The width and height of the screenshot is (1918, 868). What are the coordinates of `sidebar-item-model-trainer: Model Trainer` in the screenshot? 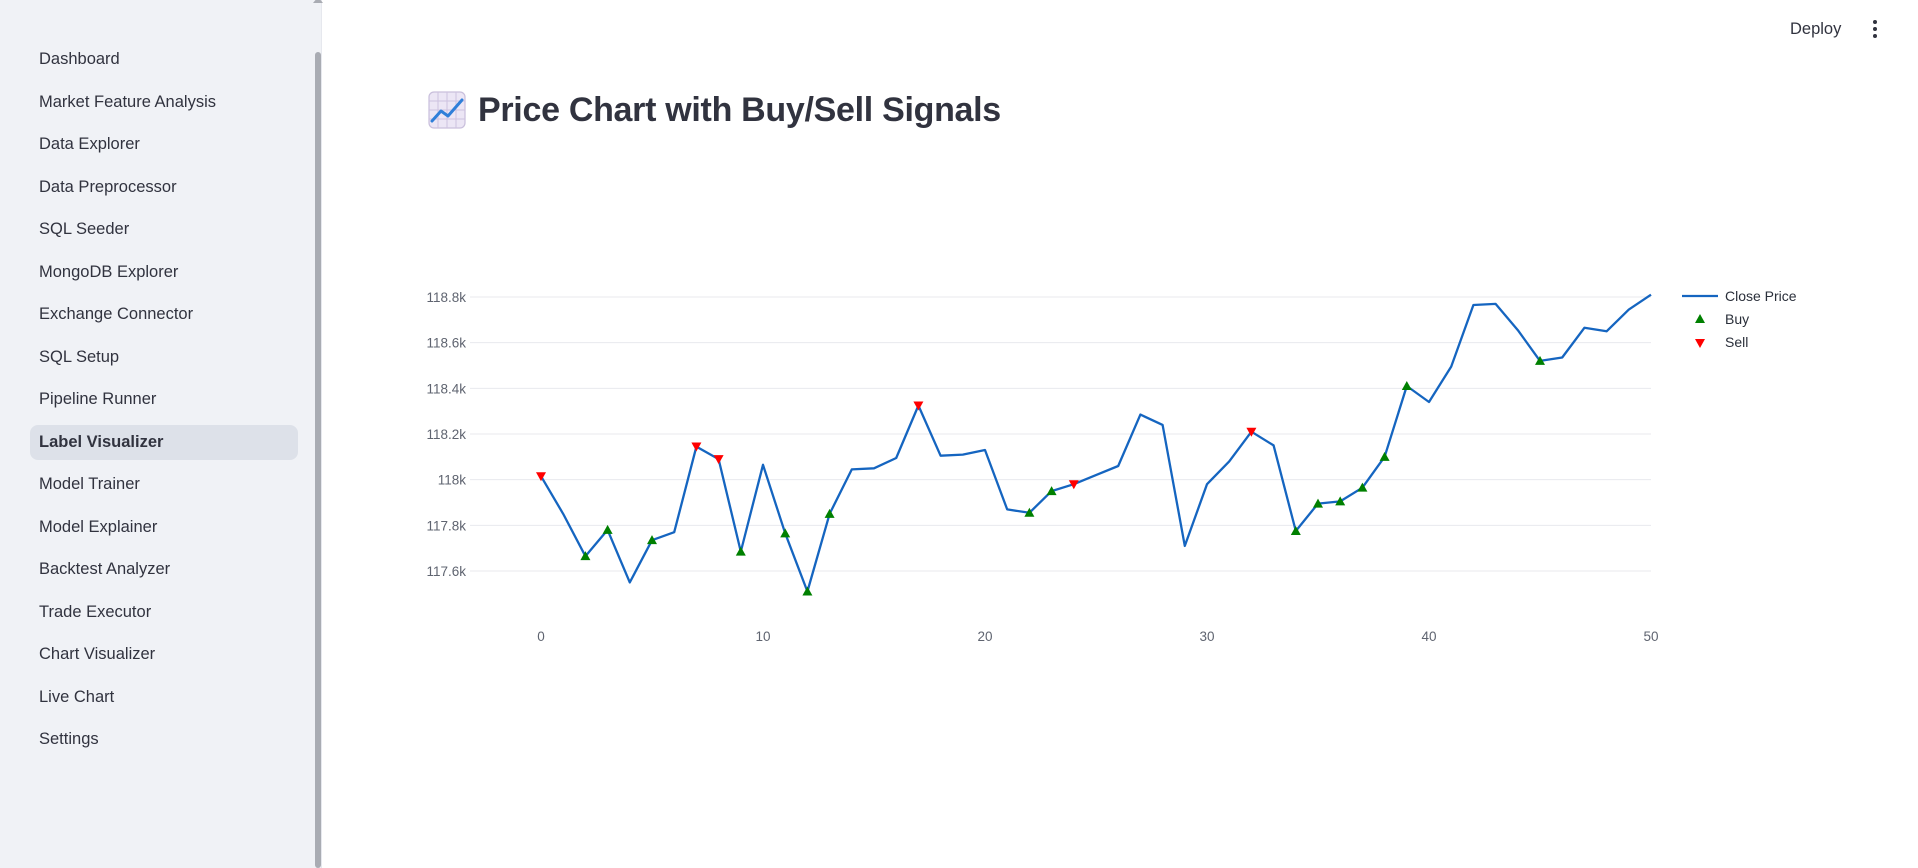 It's located at (89, 484).